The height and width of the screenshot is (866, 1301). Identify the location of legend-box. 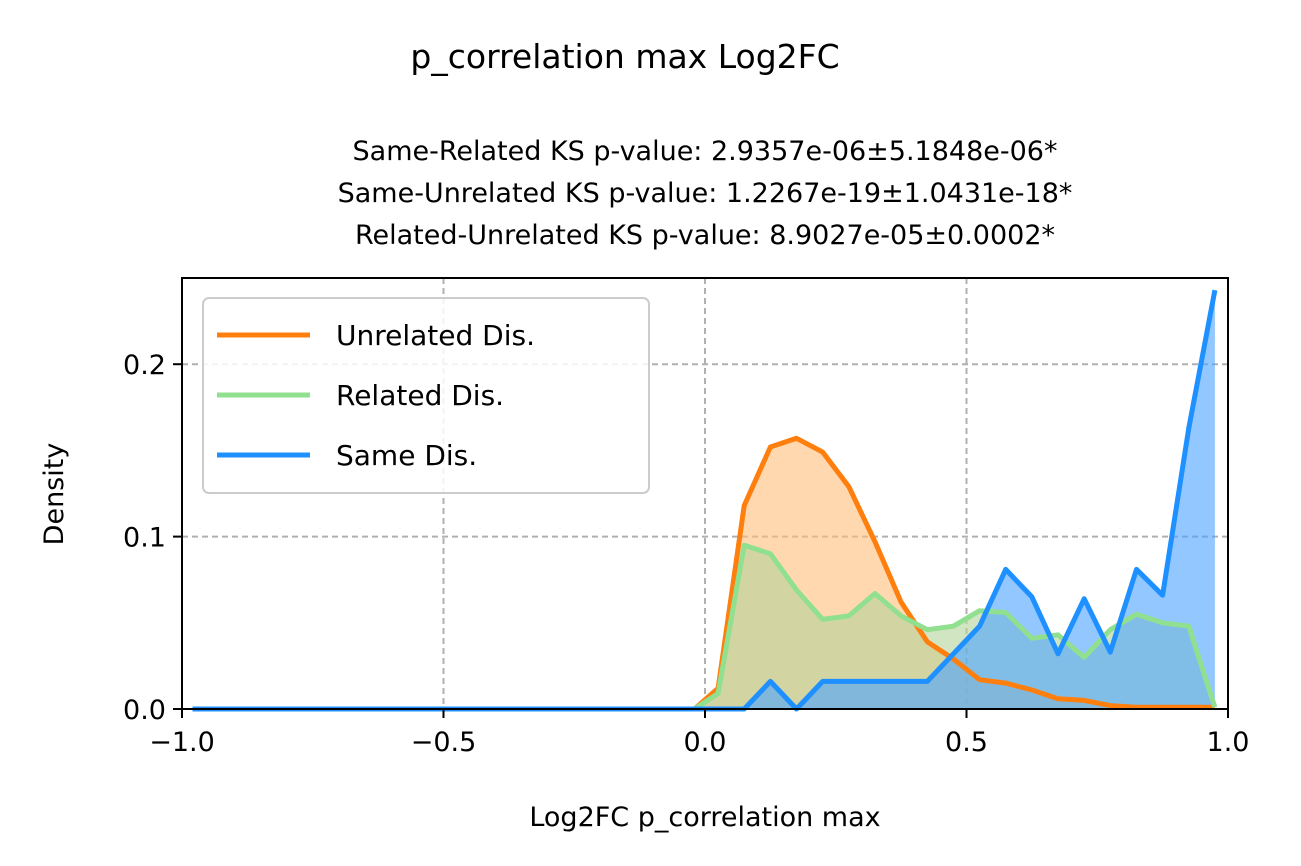
(426, 395).